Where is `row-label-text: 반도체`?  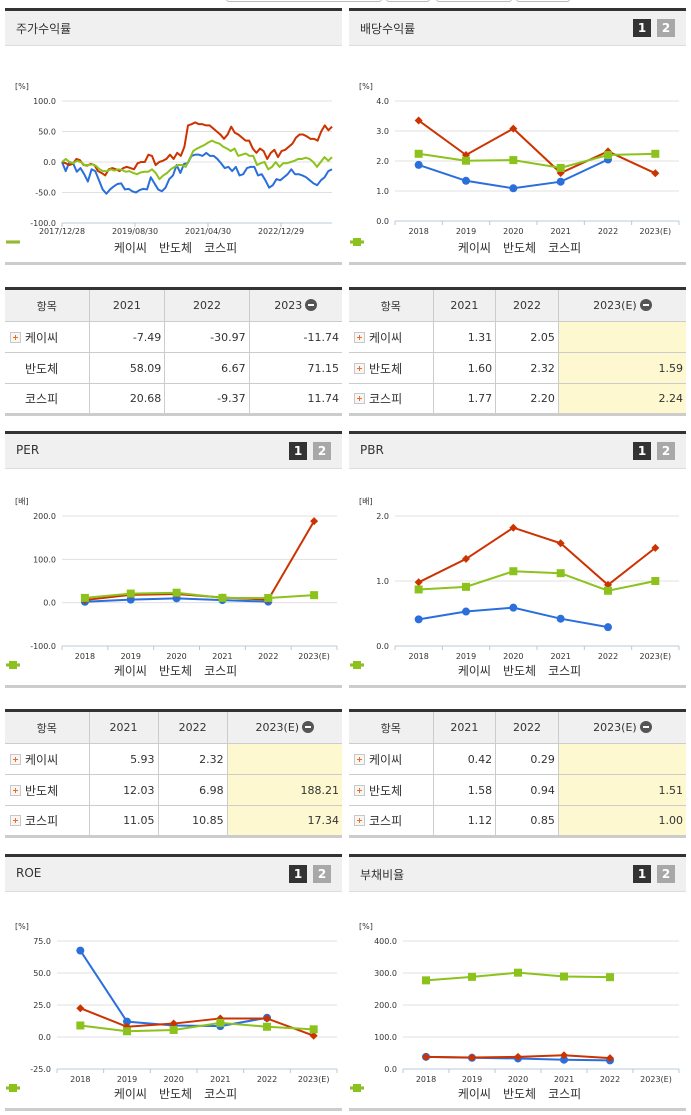 row-label-text: 반도체 is located at coordinates (386, 790).